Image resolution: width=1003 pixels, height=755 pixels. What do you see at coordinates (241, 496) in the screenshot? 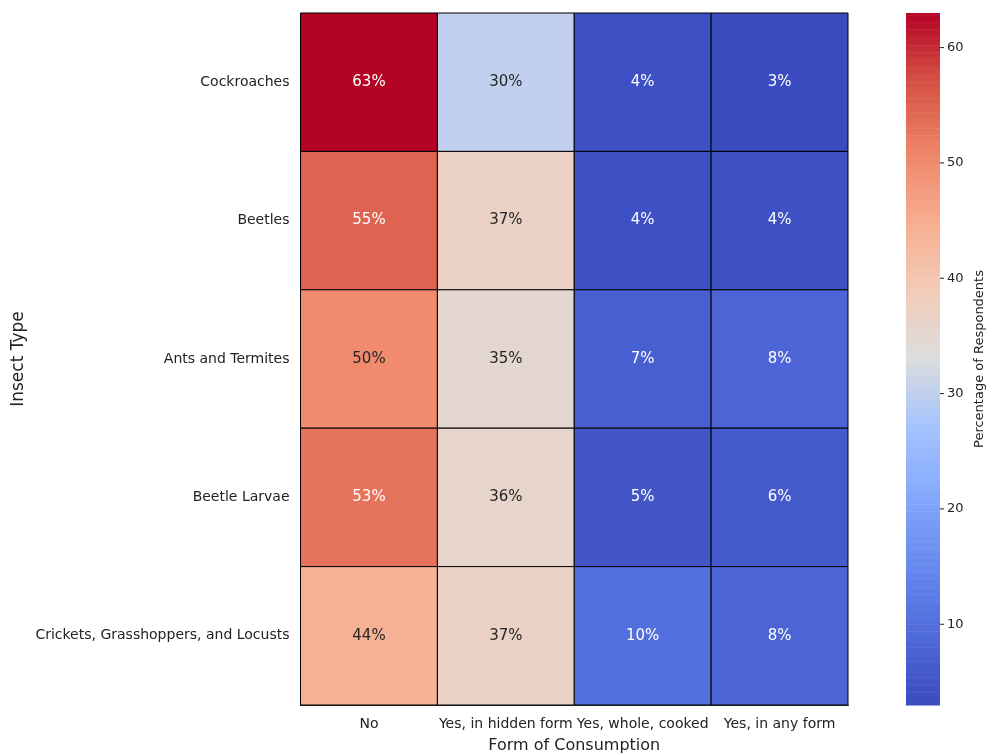
I see `y-tick-label: Beetle Larvae` at bounding box center [241, 496].